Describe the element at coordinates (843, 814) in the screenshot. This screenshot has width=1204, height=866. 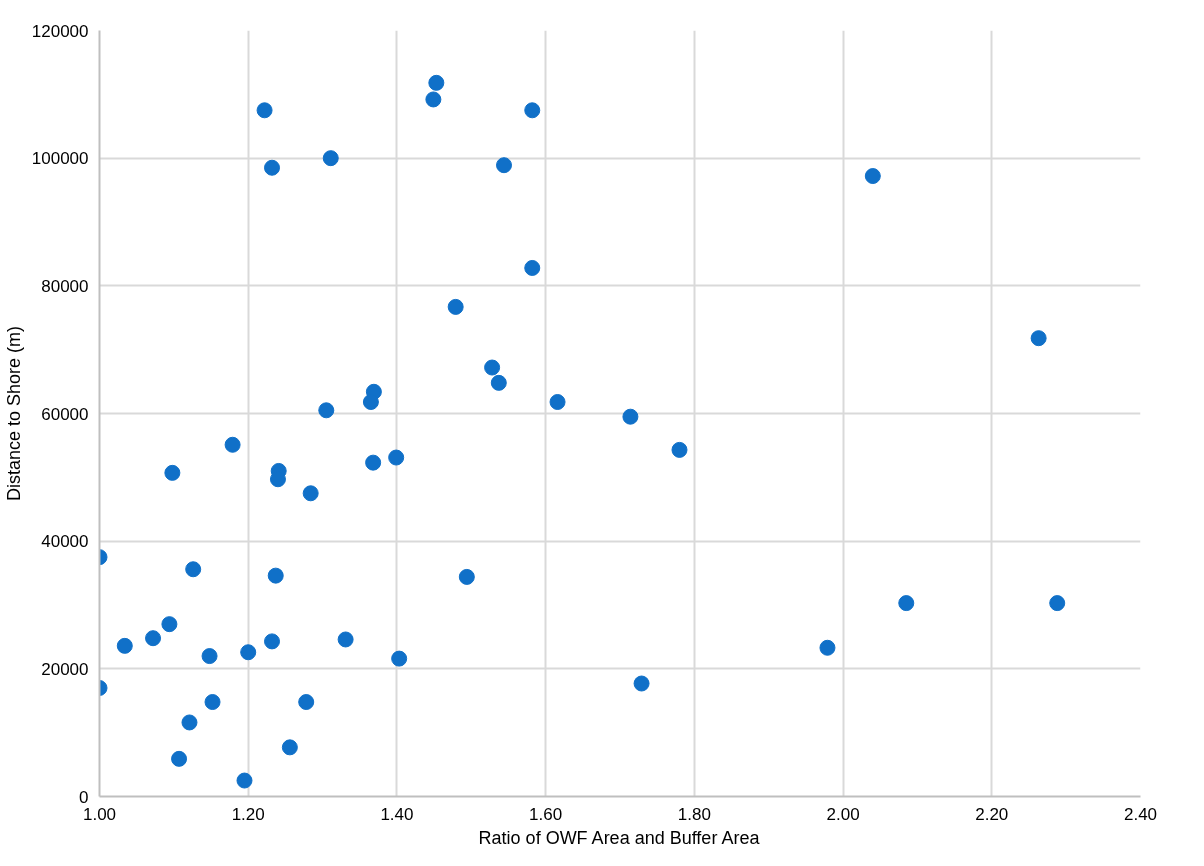
I see `x-tick-label: 2.00` at that location.